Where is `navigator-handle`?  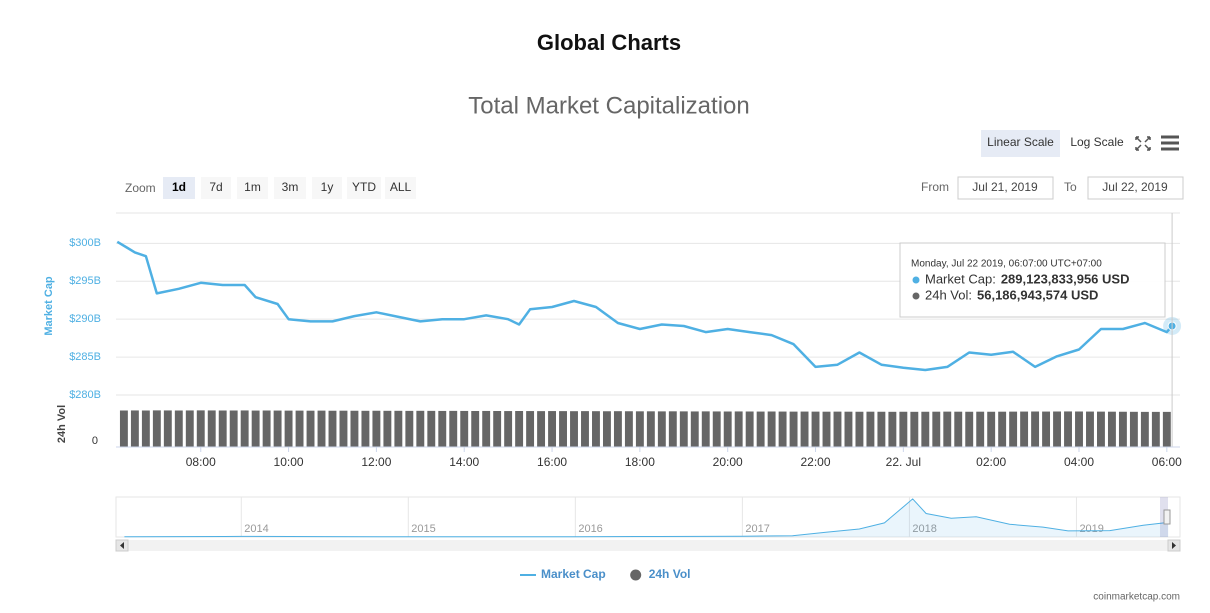 navigator-handle is located at coordinates (1167, 517).